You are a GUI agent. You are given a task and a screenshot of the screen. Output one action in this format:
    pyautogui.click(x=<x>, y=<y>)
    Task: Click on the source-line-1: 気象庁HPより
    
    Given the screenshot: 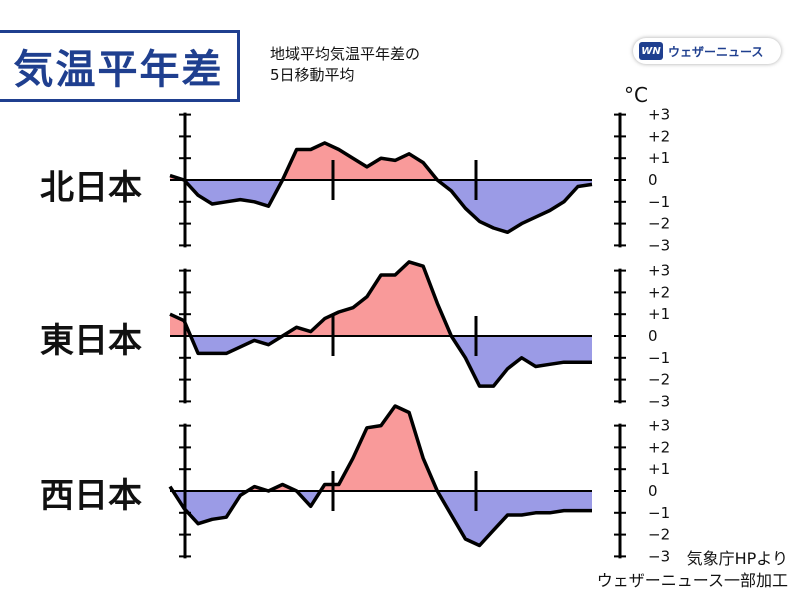 What is the action you would take?
    pyautogui.click(x=737, y=558)
    